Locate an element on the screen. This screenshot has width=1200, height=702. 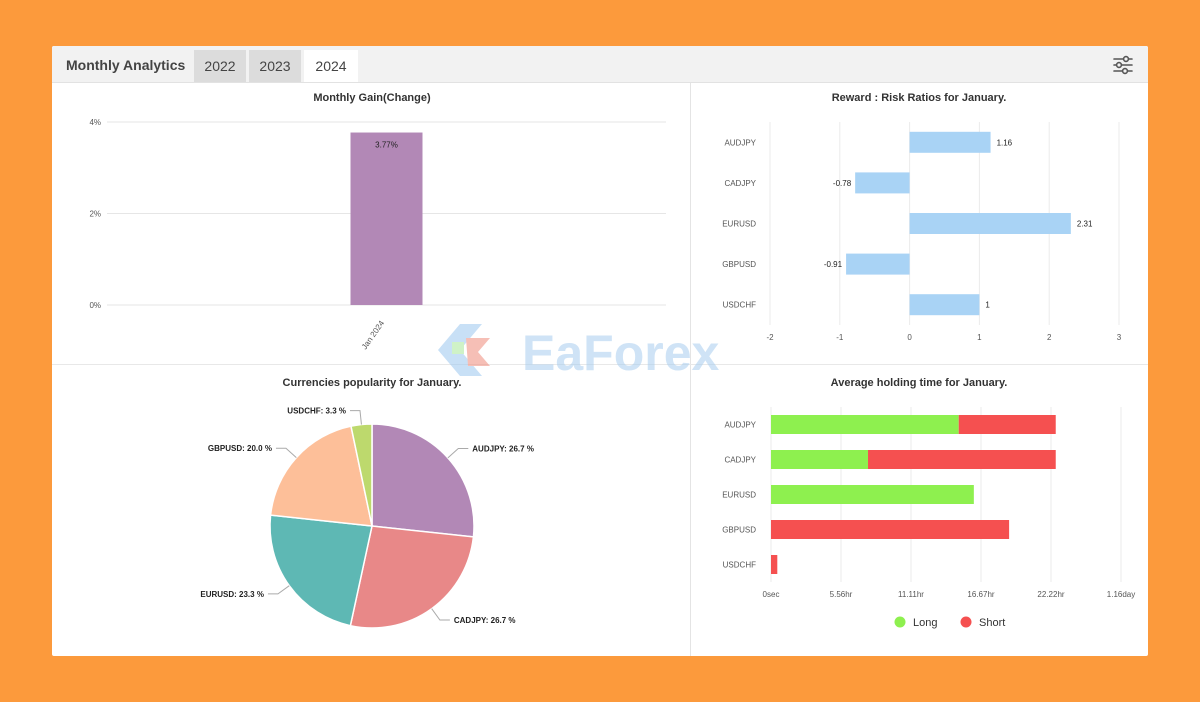
x-tick-label: 3 is located at coordinates (1119, 337).